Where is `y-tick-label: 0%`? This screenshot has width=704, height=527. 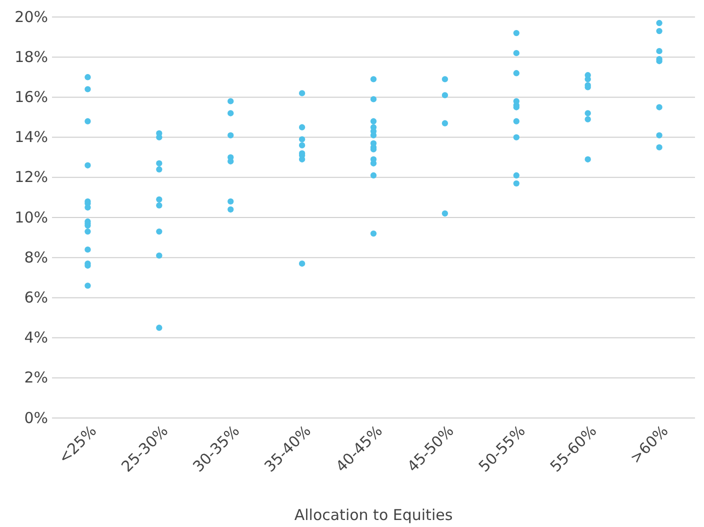 y-tick-label: 0% is located at coordinates (36, 417).